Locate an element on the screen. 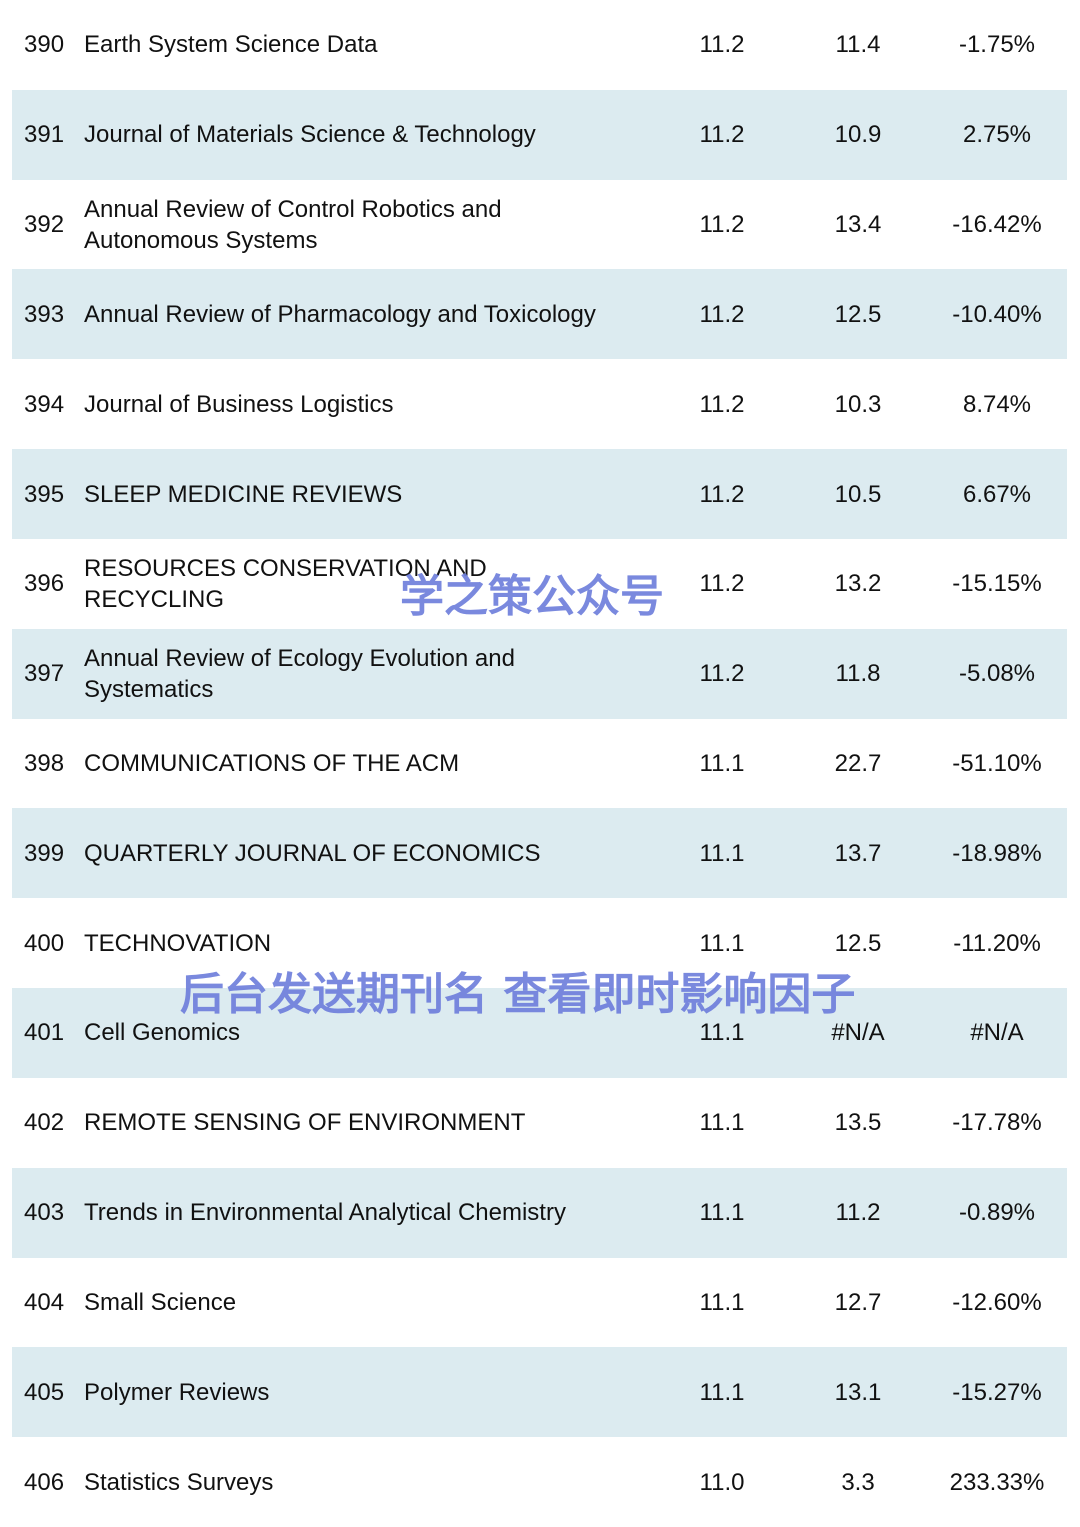  rank: 390 is located at coordinates (44, 45).